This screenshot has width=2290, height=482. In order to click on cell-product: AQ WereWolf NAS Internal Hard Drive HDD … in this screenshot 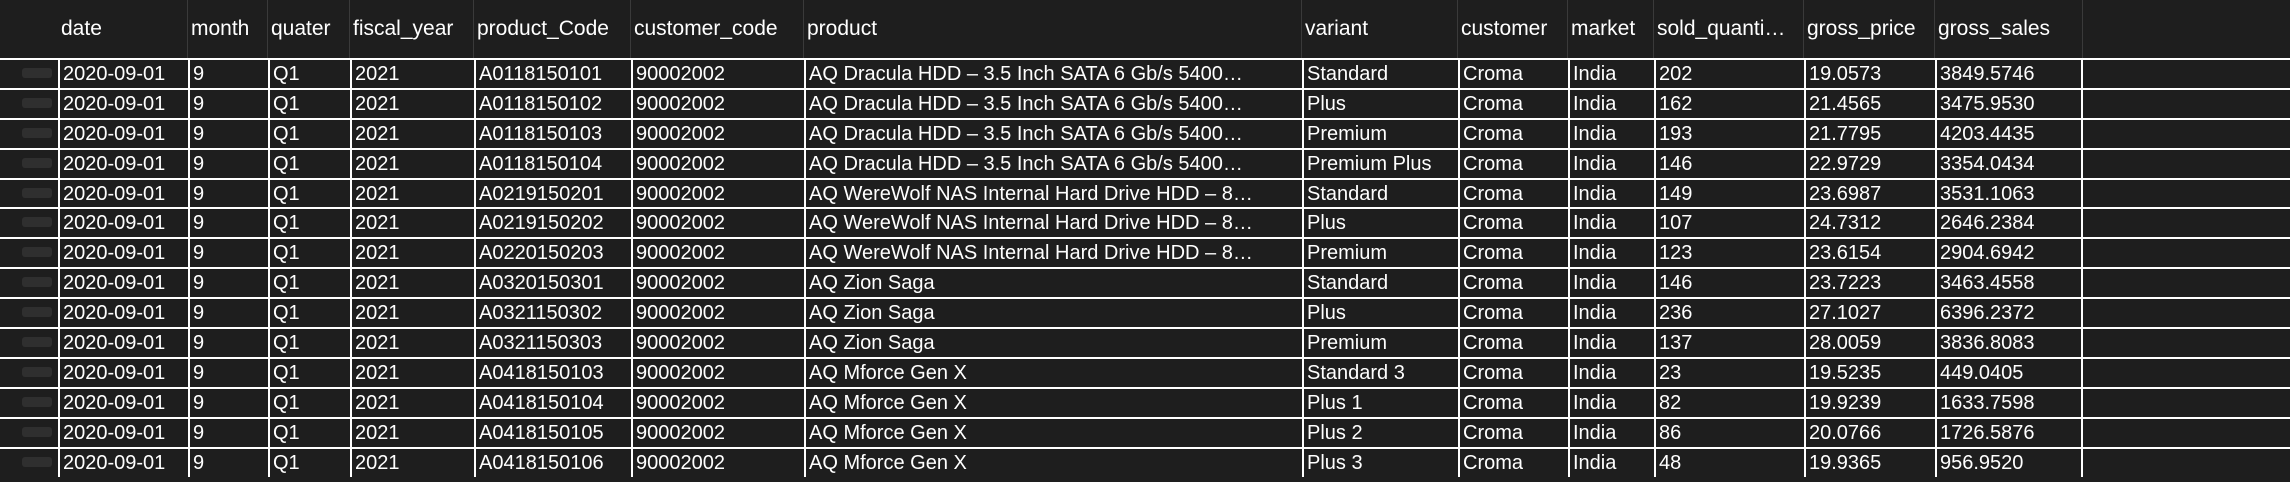, I will do `click(1053, 193)`.